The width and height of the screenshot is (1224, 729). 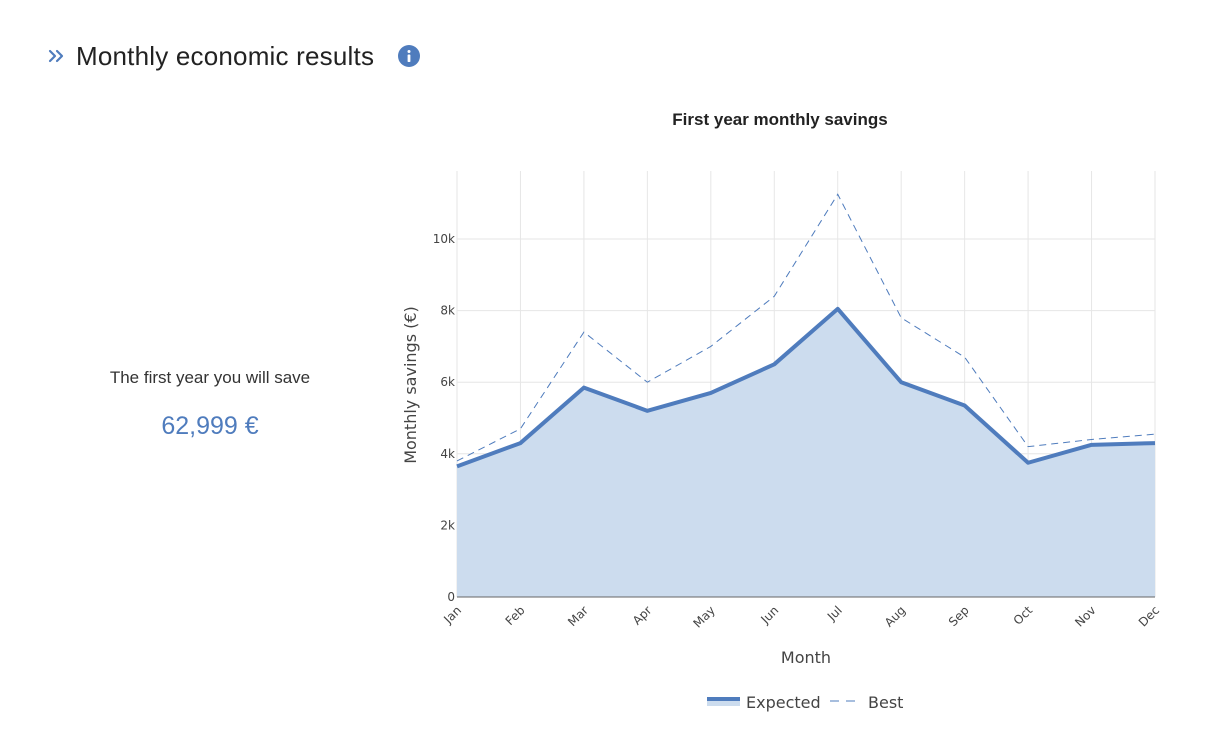 What do you see at coordinates (779, 119) in the screenshot?
I see `chart-title: First year monthly savings` at bounding box center [779, 119].